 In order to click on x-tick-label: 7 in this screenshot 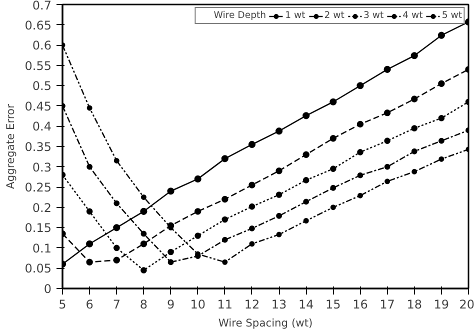, I will do `click(116, 305)`.